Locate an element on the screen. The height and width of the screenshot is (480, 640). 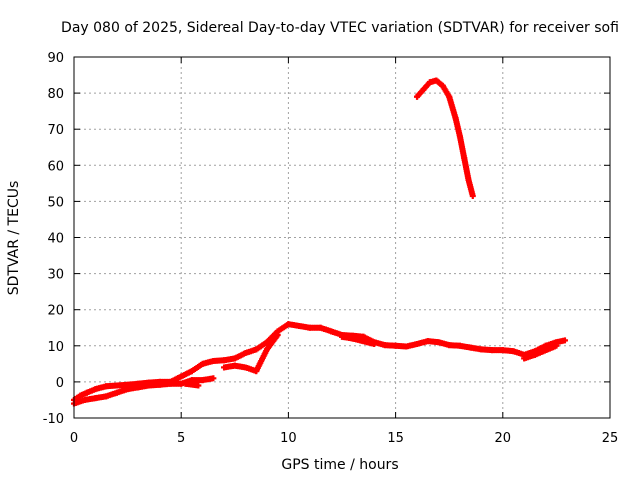
y-tick-label: 0 is located at coordinates (60, 383).